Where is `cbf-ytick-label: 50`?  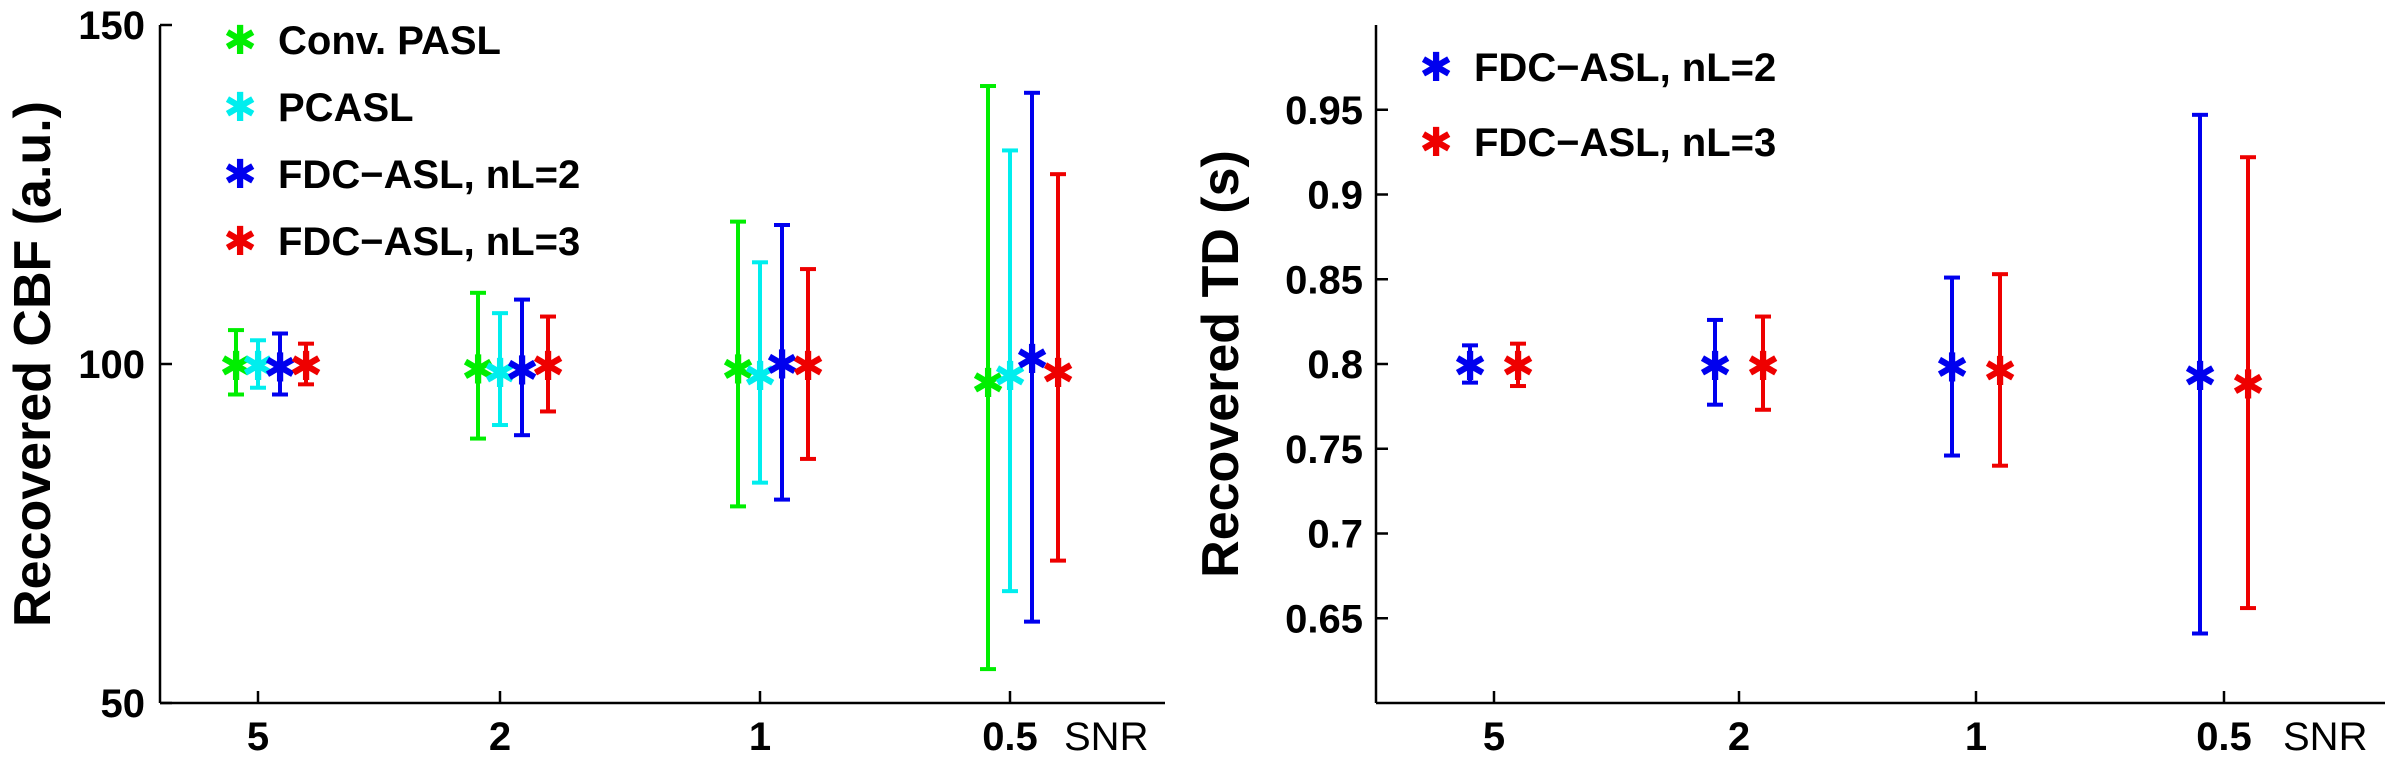
cbf-ytick-label: 50 is located at coordinates (123, 704).